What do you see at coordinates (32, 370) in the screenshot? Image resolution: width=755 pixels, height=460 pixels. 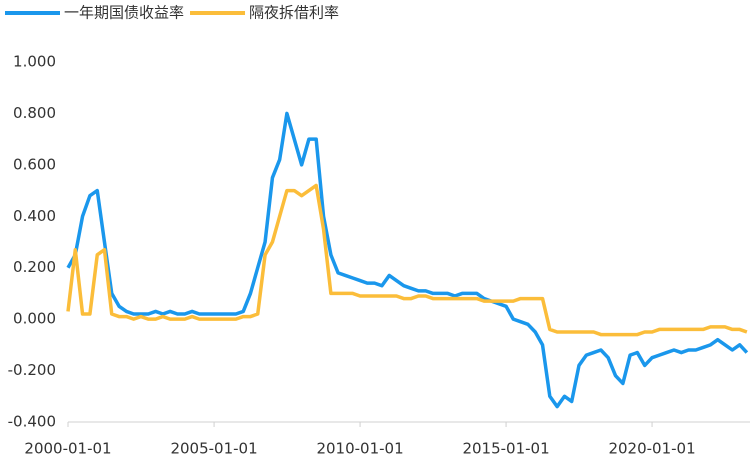 I see `y-tick-label: -0.200` at bounding box center [32, 370].